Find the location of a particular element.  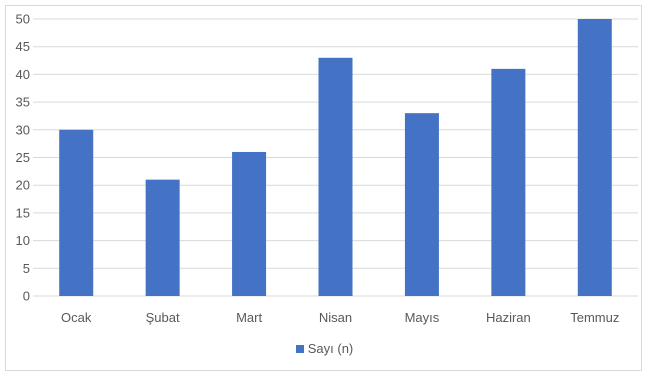

x-axis-ticks: Ocak Şubat Mart Nisan Mayıs Haziran Temmuz is located at coordinates (340, 317).